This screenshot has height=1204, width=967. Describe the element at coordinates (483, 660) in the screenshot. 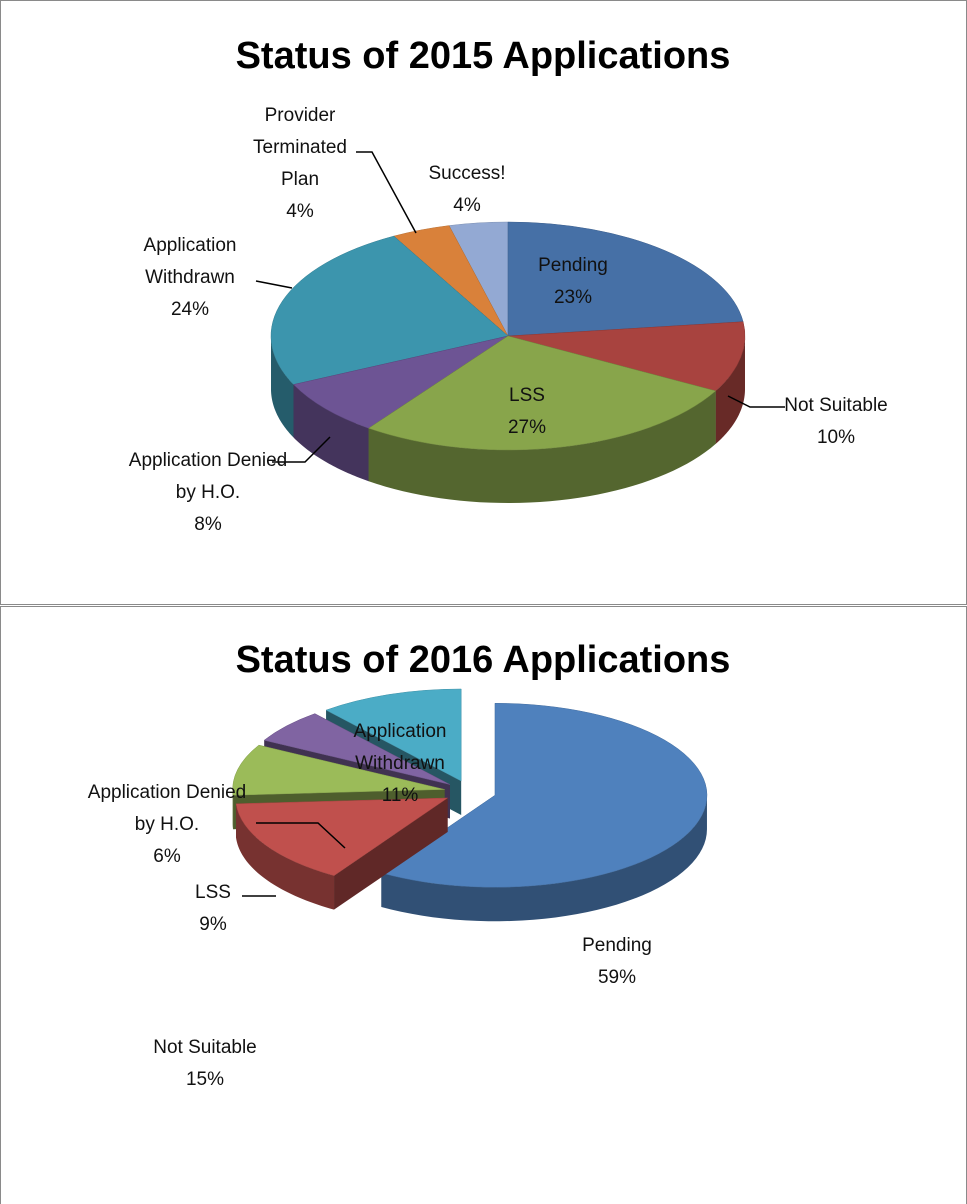

I see `chart-title: Status of 2016 Applications` at that location.